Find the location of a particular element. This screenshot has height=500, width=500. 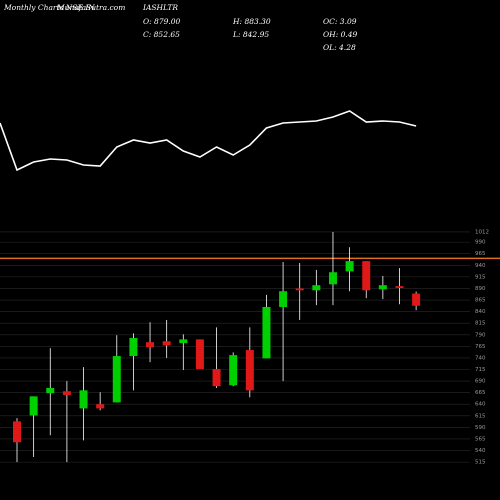

y-tick-label: 940 is located at coordinates (480, 266).